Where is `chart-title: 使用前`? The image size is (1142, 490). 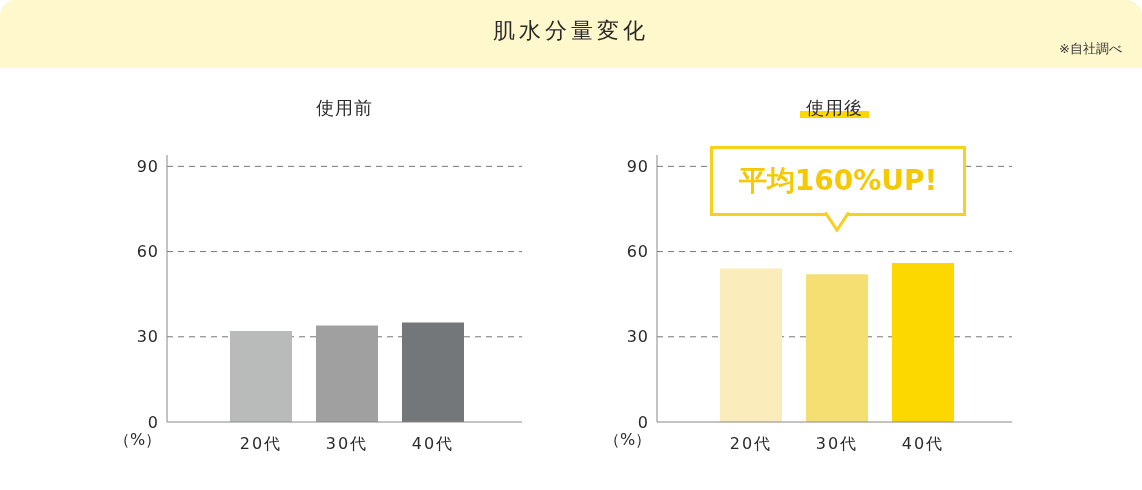
chart-title: 使用前 is located at coordinates (344, 107).